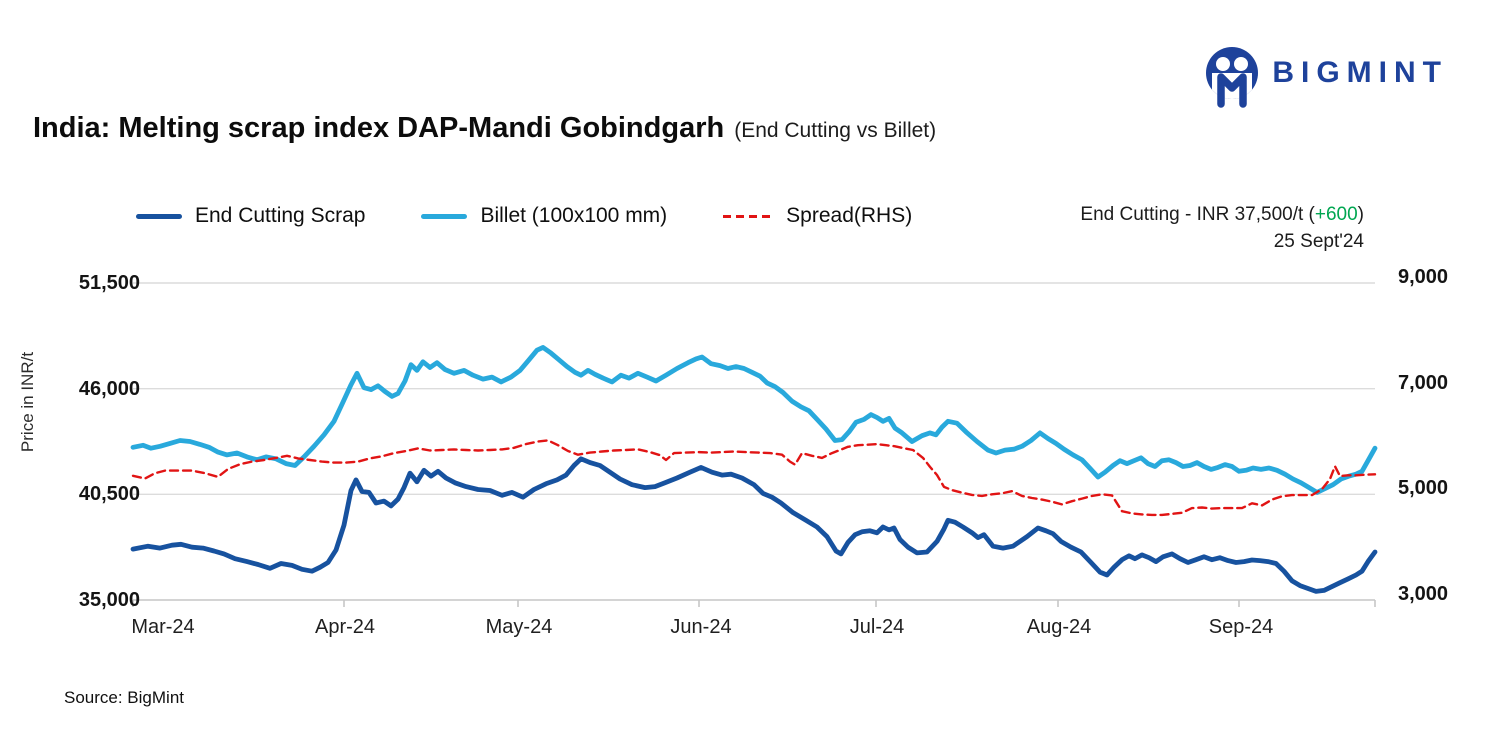 This screenshot has height=750, width=1500. What do you see at coordinates (849, 215) in the screenshot?
I see `legend-label: Spread(RHS)` at bounding box center [849, 215].